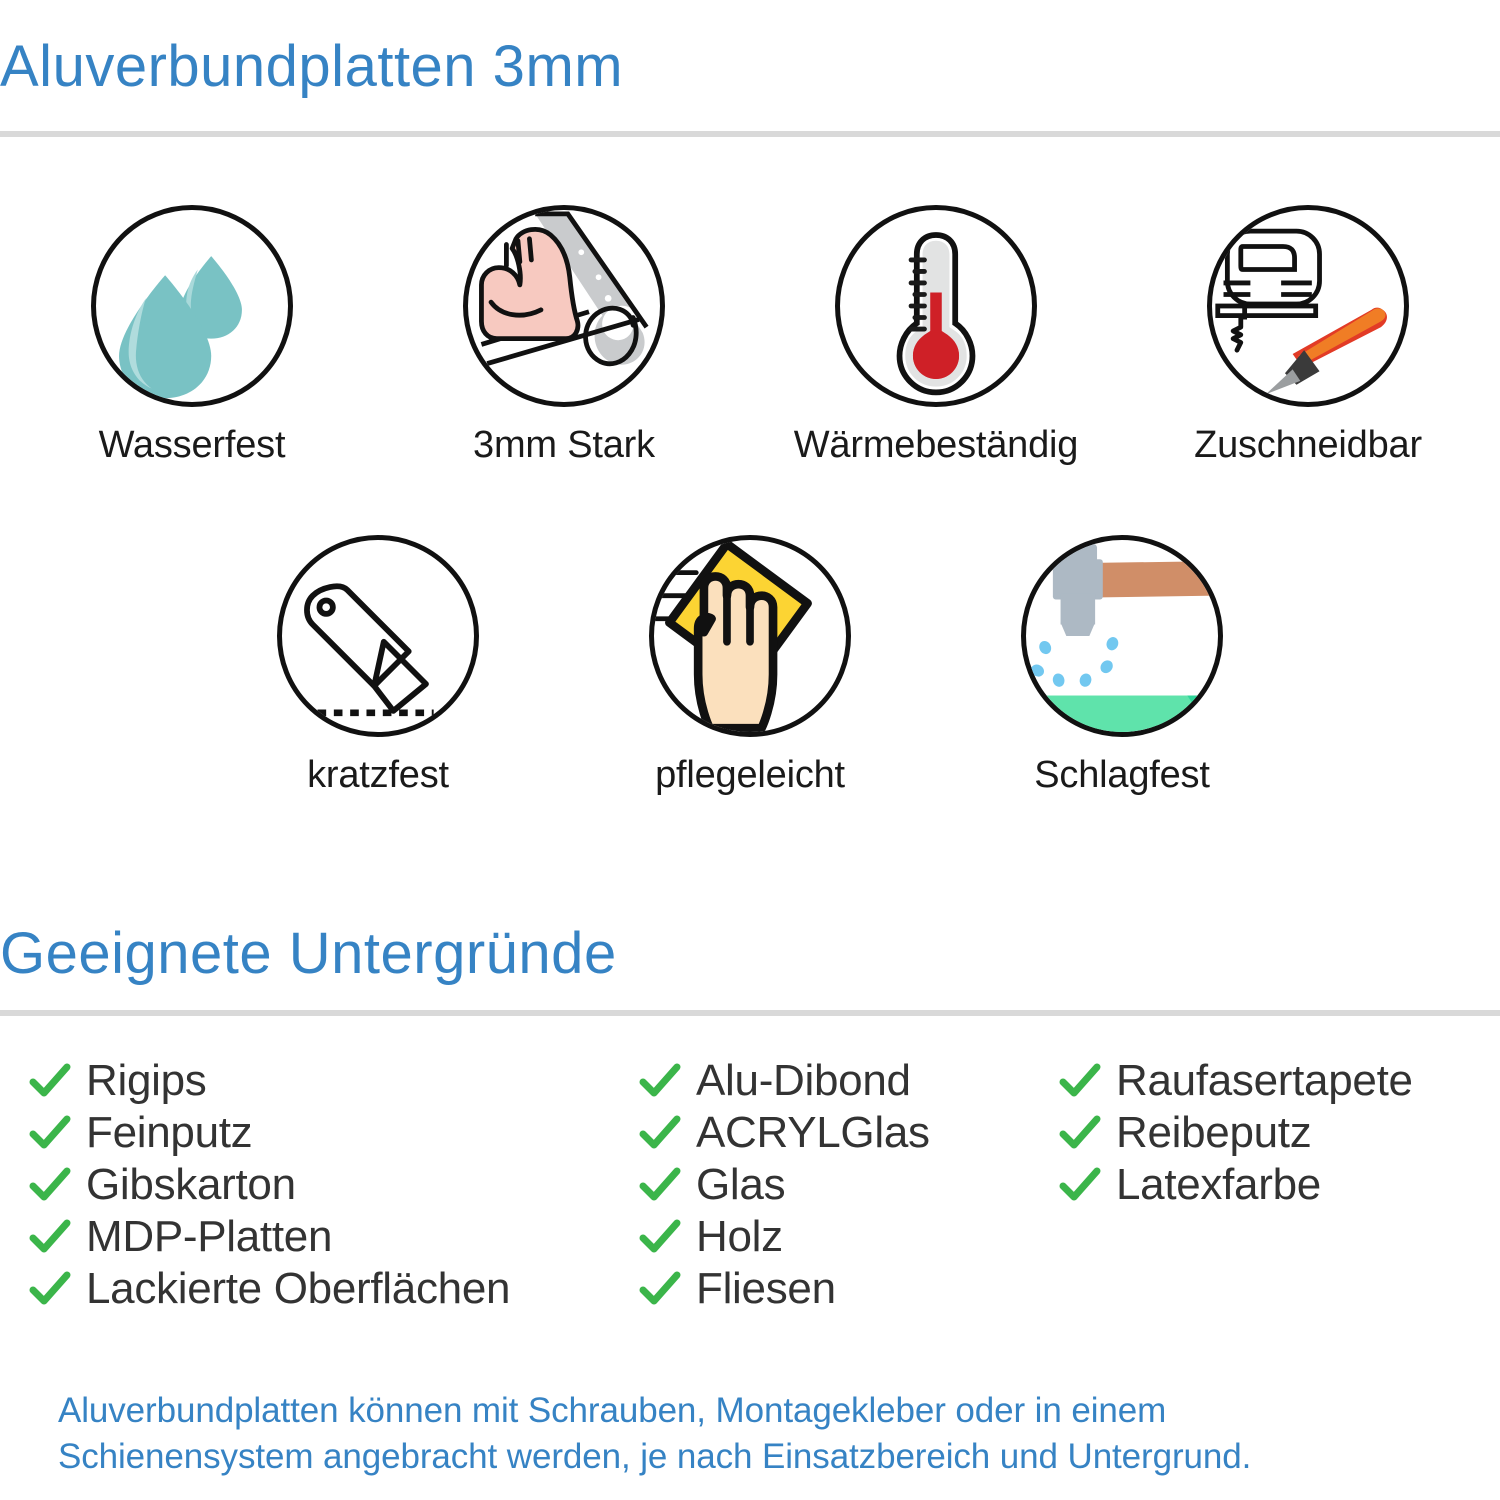 The height and width of the screenshot is (1500, 1500). I want to click on feature-waermebestaendig: Wärmebeständig, so click(936, 336).